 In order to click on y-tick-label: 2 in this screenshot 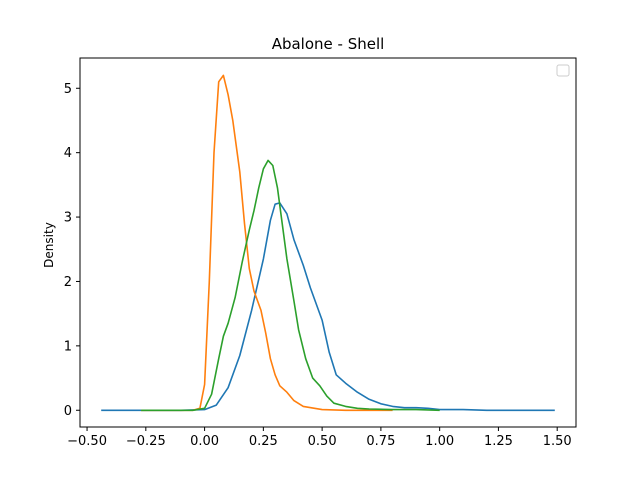, I will do `click(68, 282)`.